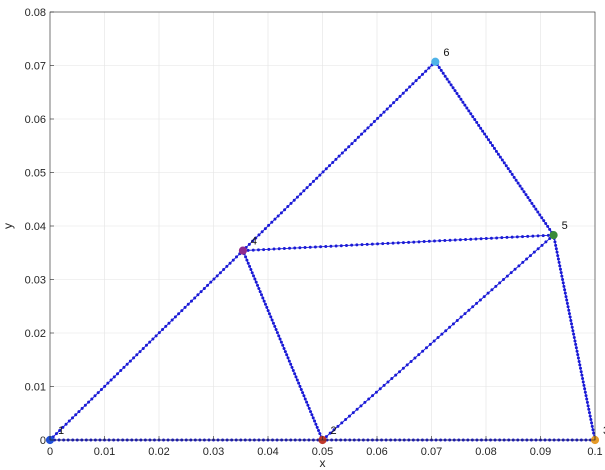 The height and width of the screenshot is (470, 605). I want to click on x-tick-label: 0.08, so click(485, 452).